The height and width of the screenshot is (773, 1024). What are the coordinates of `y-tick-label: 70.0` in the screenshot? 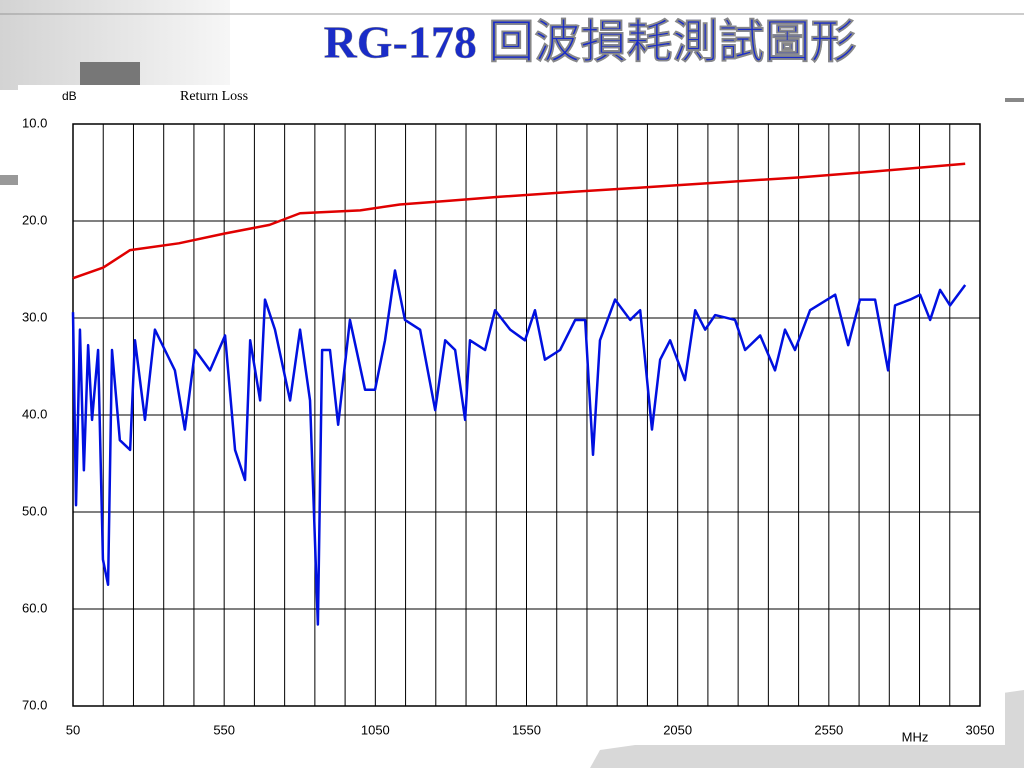 It's located at (34, 704).